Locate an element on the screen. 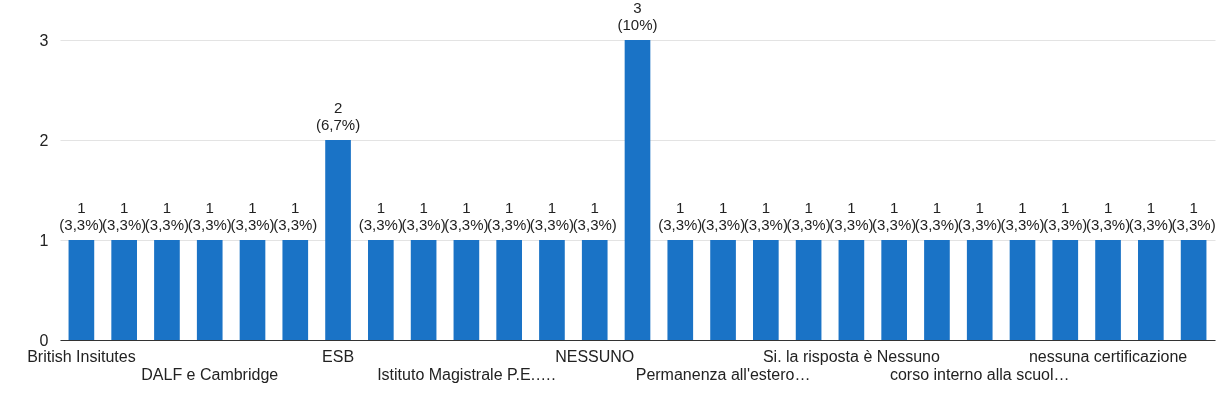 The height and width of the screenshot is (400, 1221). x-tick-label: DALF e Cambridge is located at coordinates (210, 374).